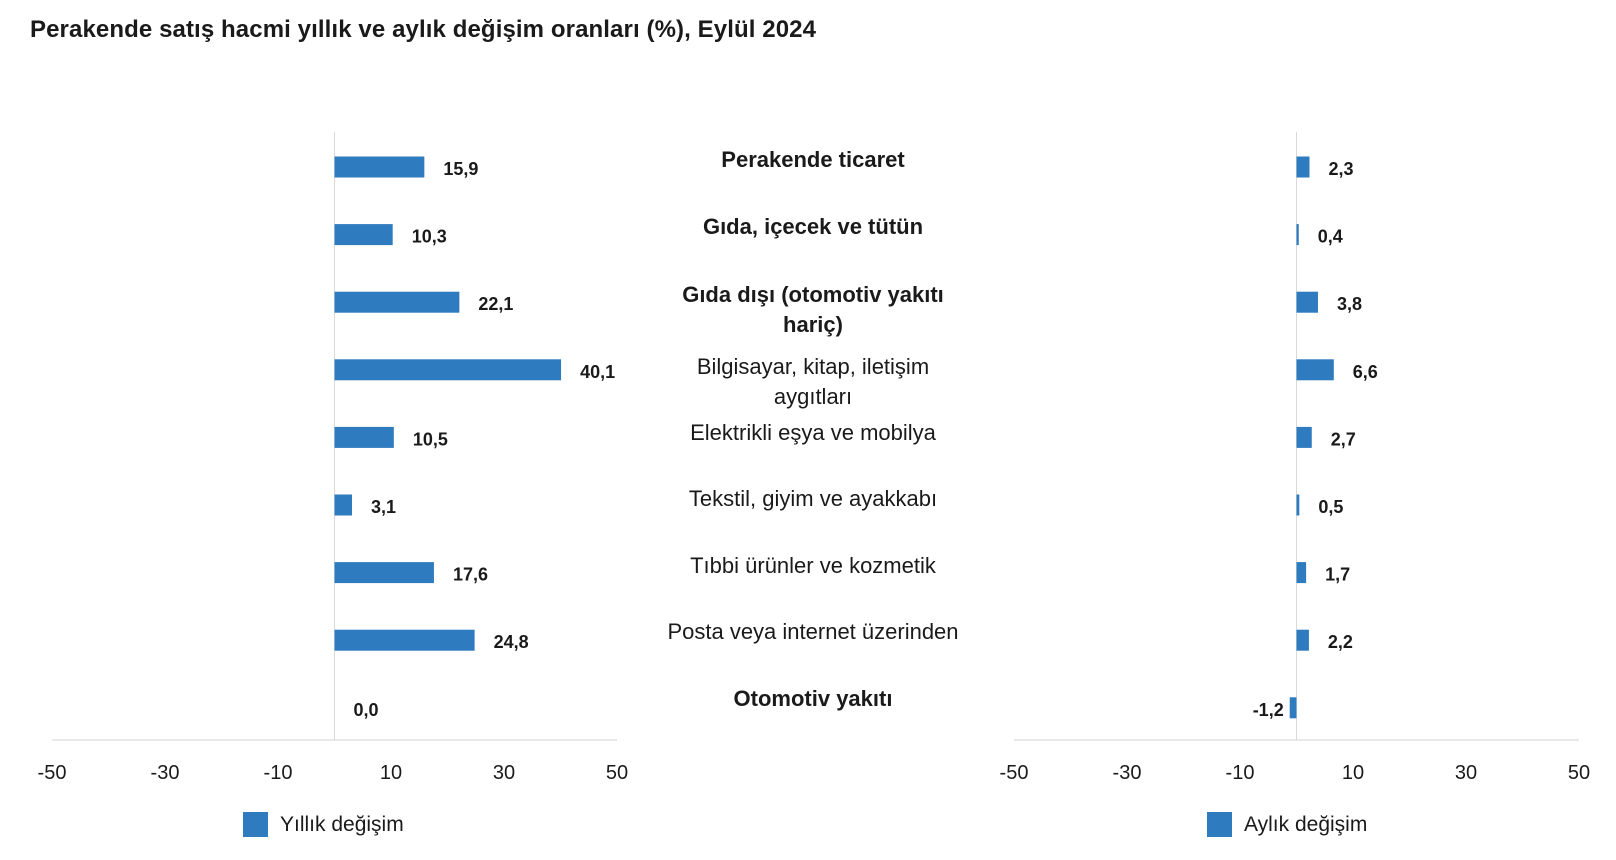 This screenshot has width=1616, height=860. I want to click on category-label: Gıda, içecek ve tütün, so click(813, 226).